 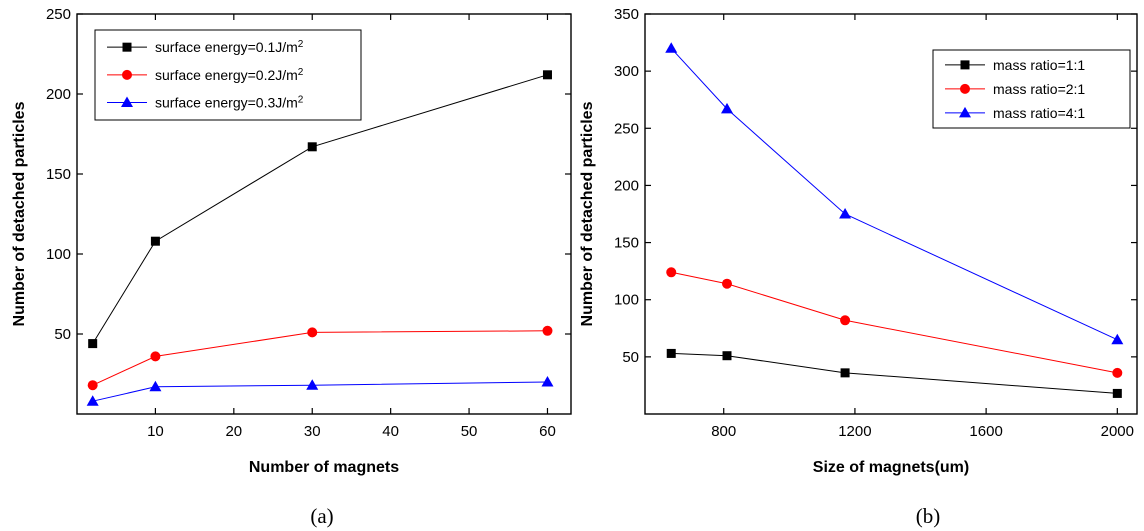 I want to click on legend-entry: mass ratio=1:1, so click(x=1039, y=65).